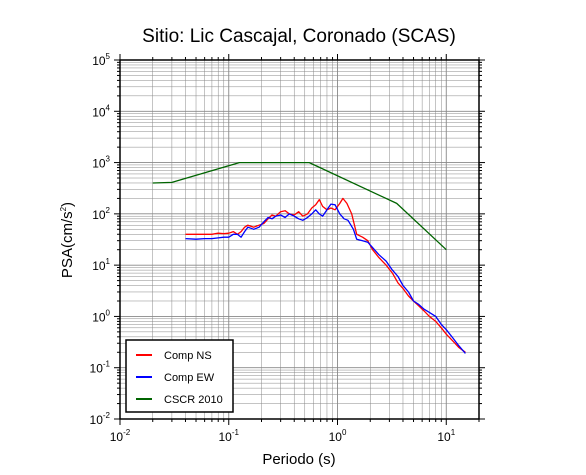 Image resolution: width=586 pixels, height=475 pixels. Describe the element at coordinates (101, 60) in the screenshot. I see `y-tick-label: 10⁵` at that location.